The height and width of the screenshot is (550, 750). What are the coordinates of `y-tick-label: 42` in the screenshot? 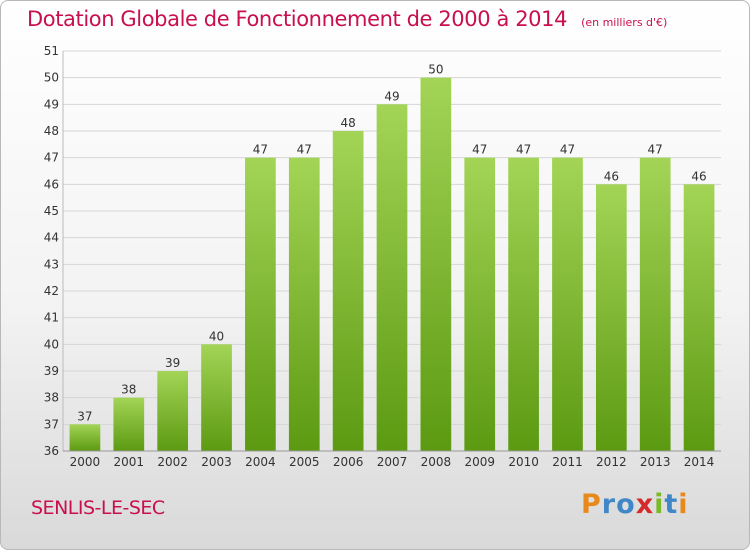 It's located at (51, 291).